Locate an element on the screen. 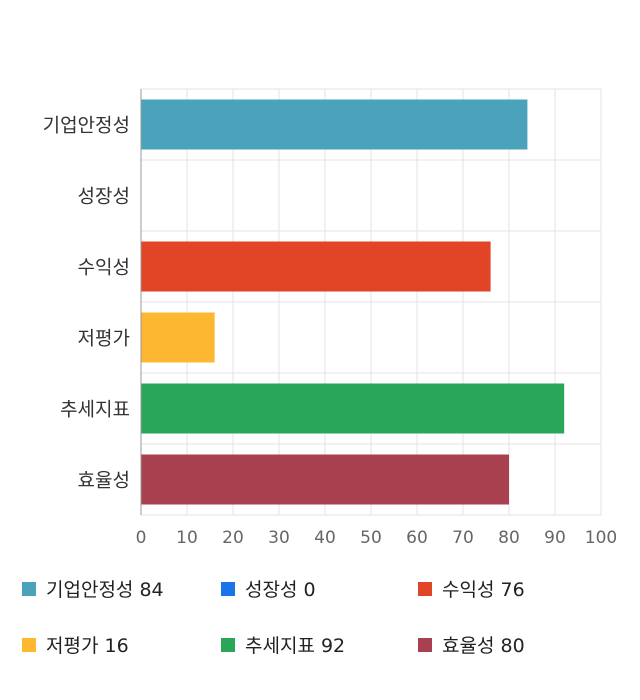  x-tick-label: 70 is located at coordinates (463, 538).